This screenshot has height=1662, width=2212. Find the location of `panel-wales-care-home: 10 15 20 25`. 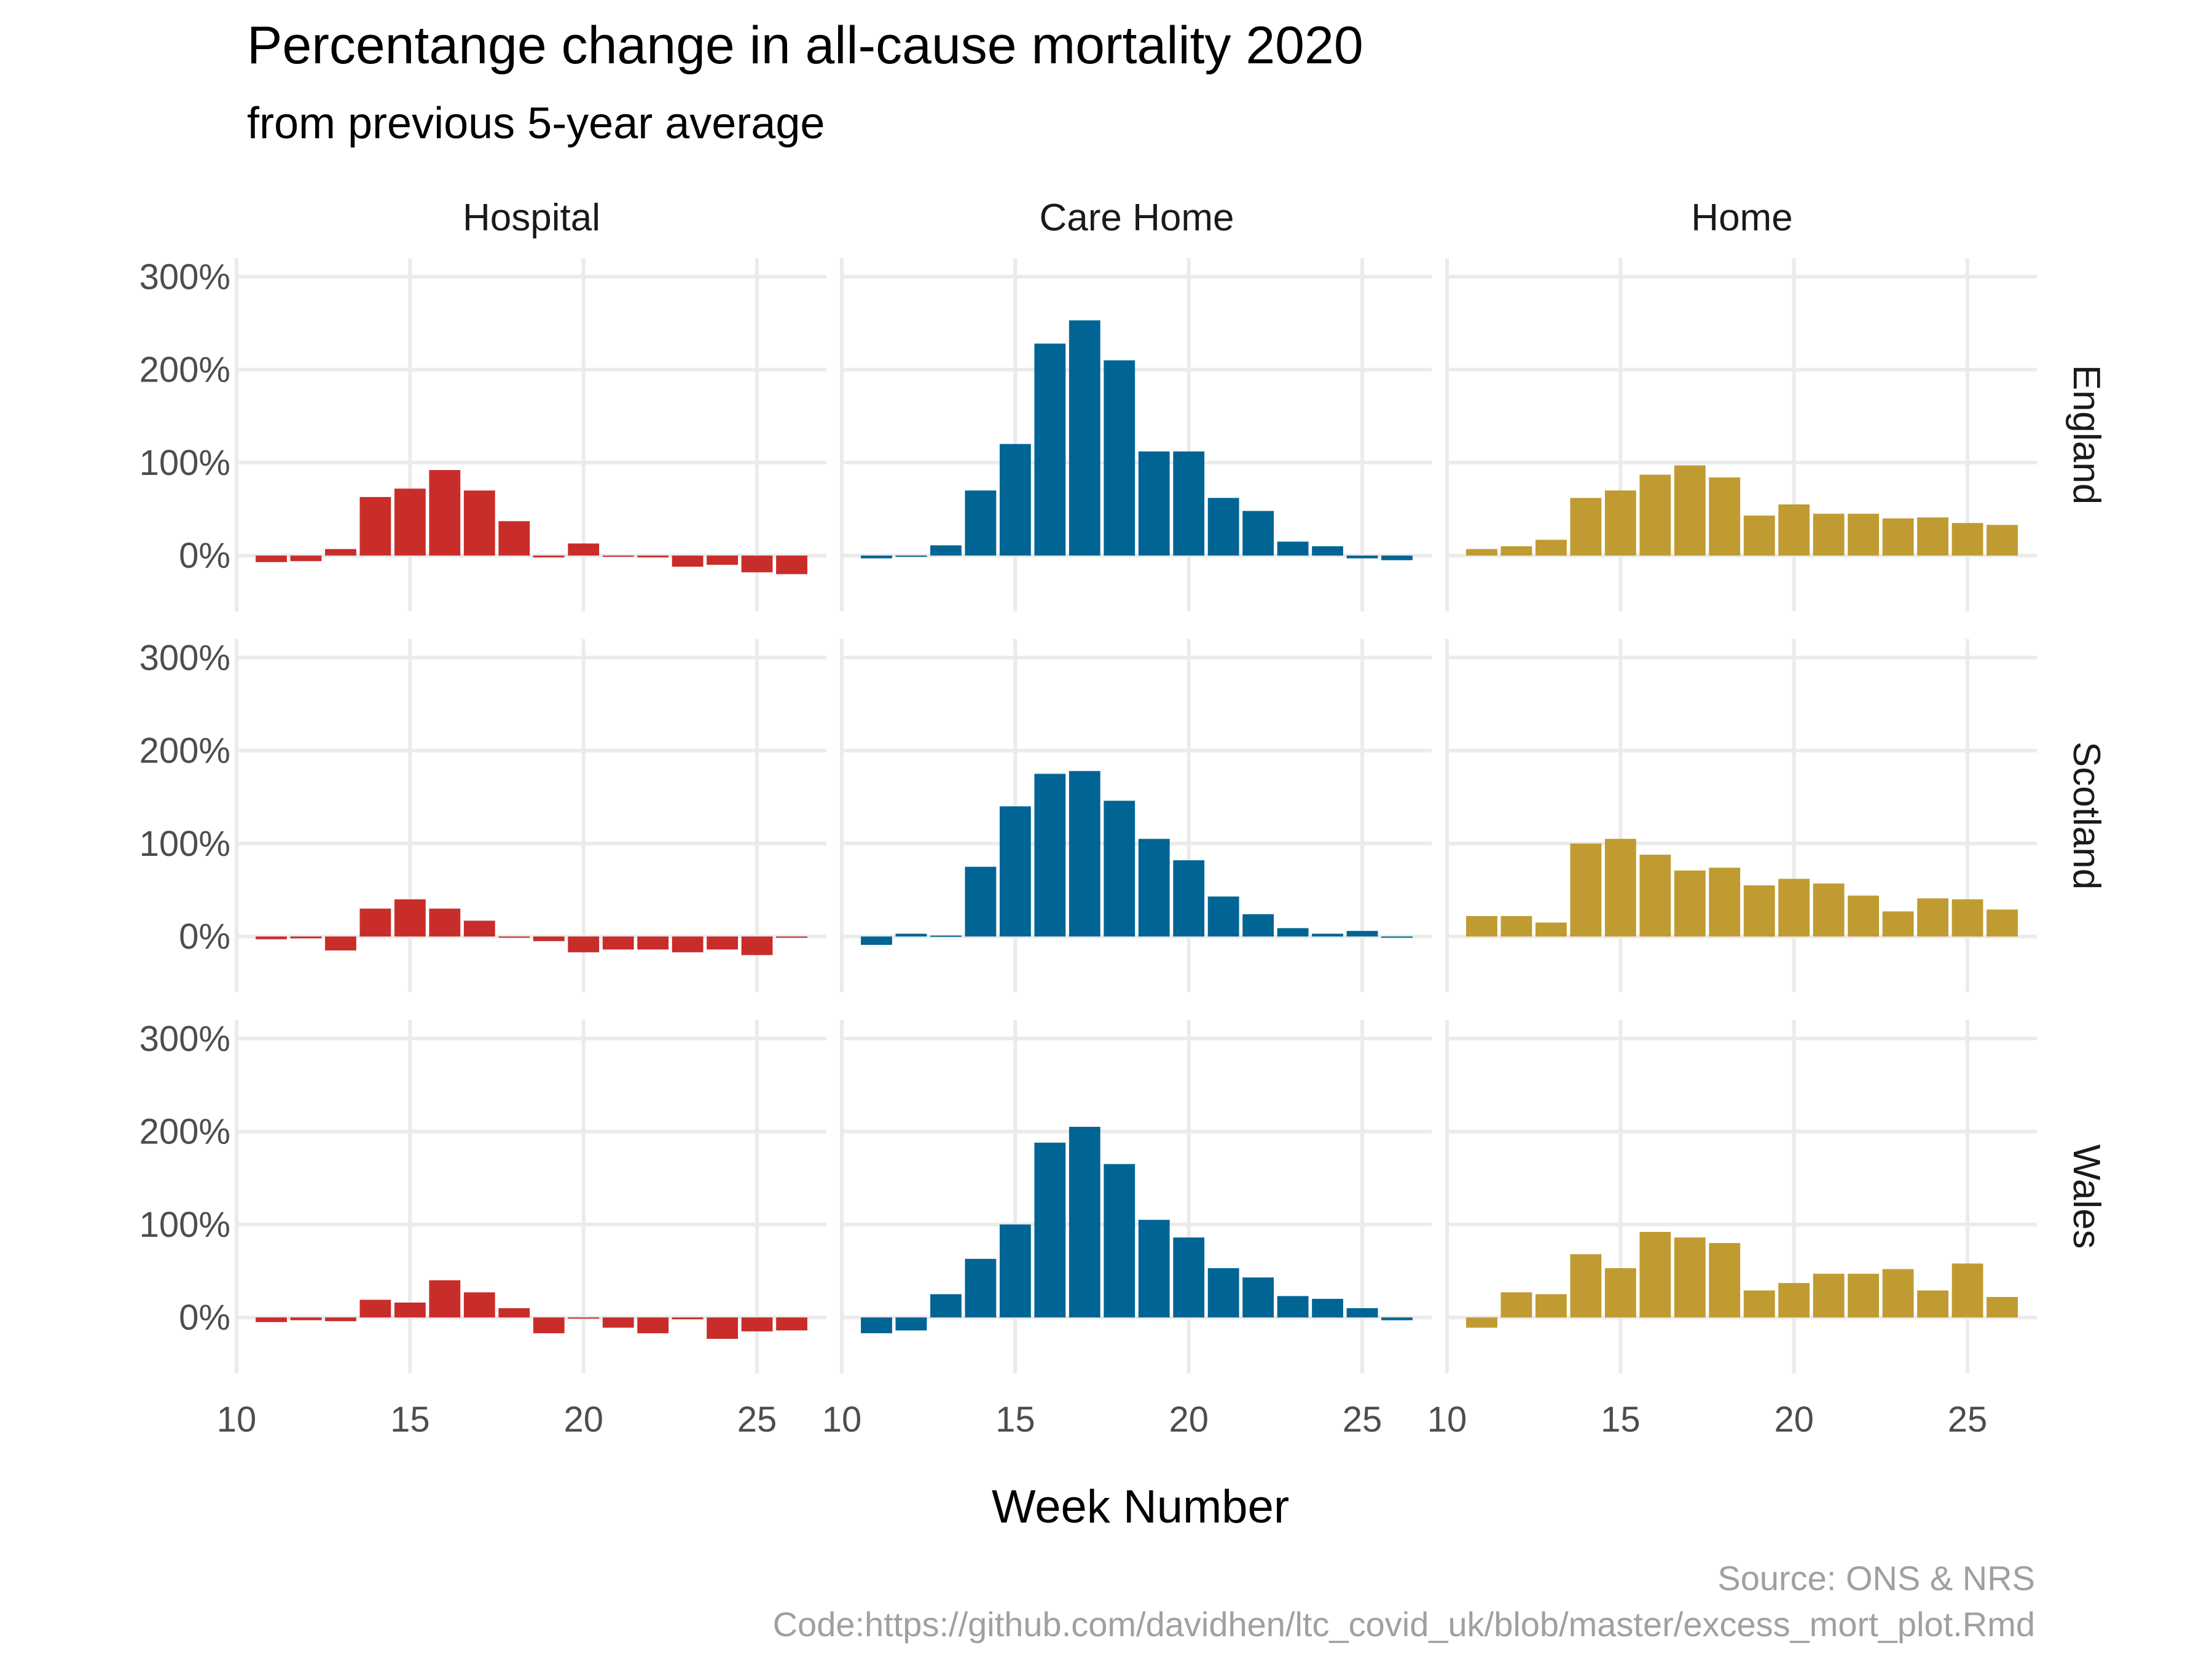

panel-wales-care-home: 10 15 20 25 is located at coordinates (1127, 1230).